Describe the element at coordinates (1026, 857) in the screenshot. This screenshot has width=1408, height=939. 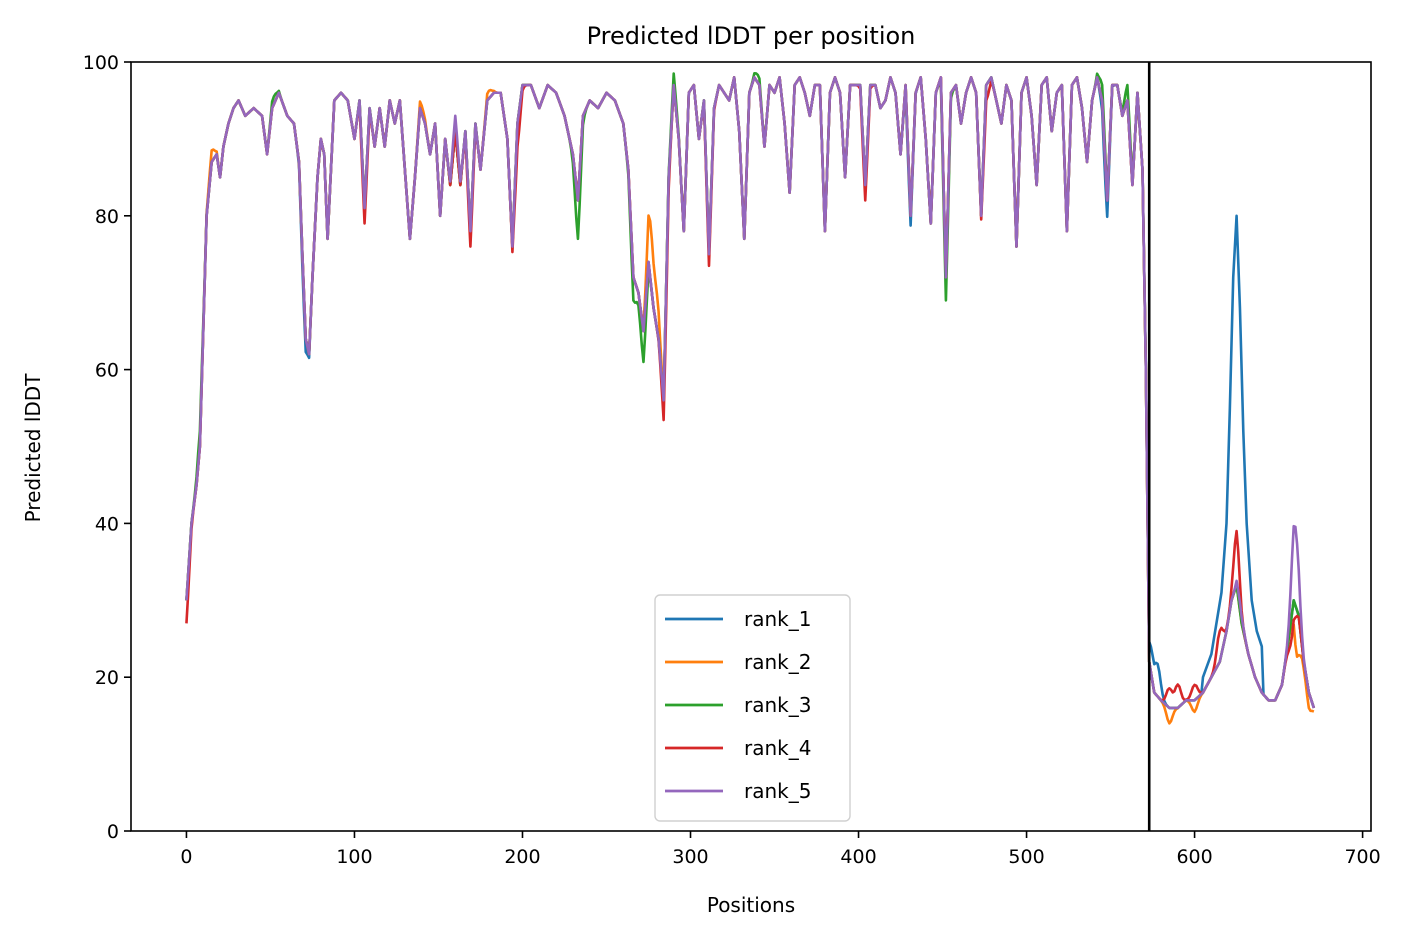
I see `x-tick-label: 500` at that location.